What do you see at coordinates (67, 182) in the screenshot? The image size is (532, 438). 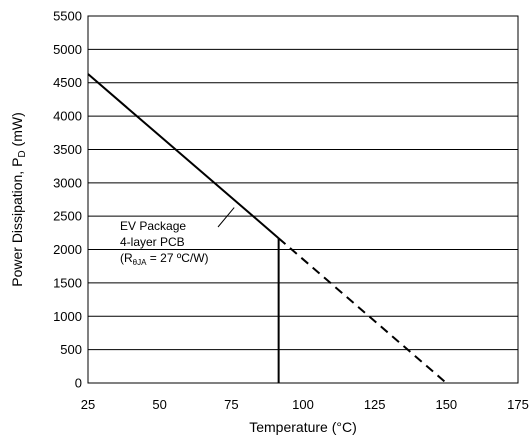 I see `y-tick-3000: 3000` at bounding box center [67, 182].